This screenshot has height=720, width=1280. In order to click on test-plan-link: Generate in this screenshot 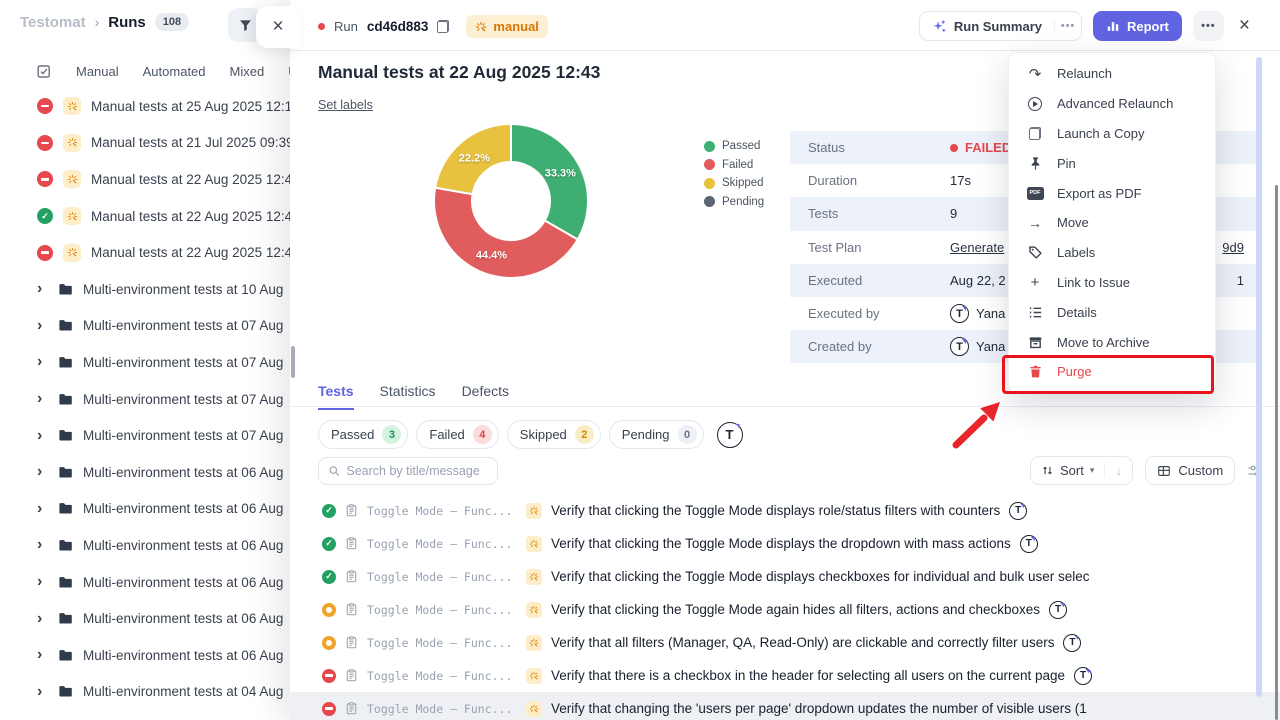, I will do `click(977, 247)`.